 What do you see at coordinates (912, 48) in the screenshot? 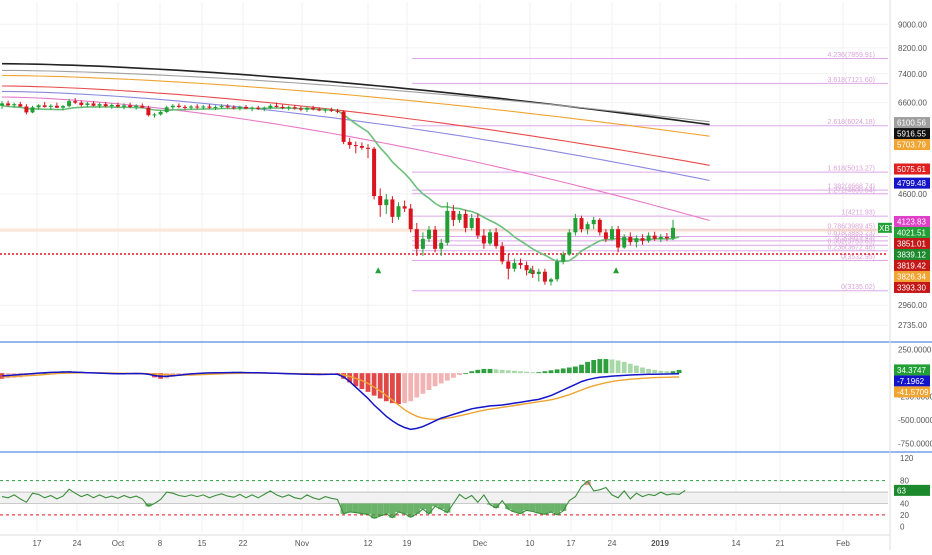
I see `price-axis-label-1: 8200.00` at bounding box center [912, 48].